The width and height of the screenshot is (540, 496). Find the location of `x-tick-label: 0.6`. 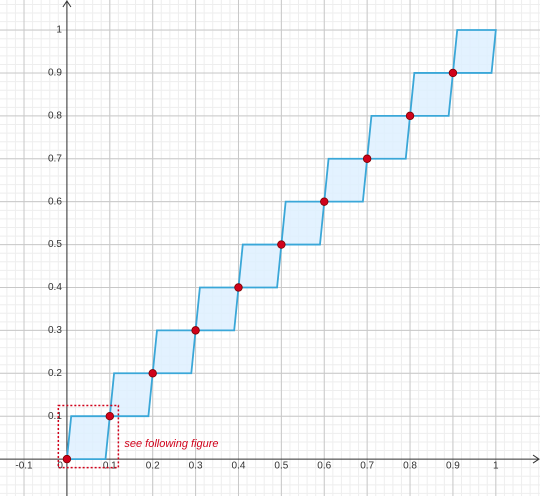

x-tick-label: 0.6 is located at coordinates (324, 466).